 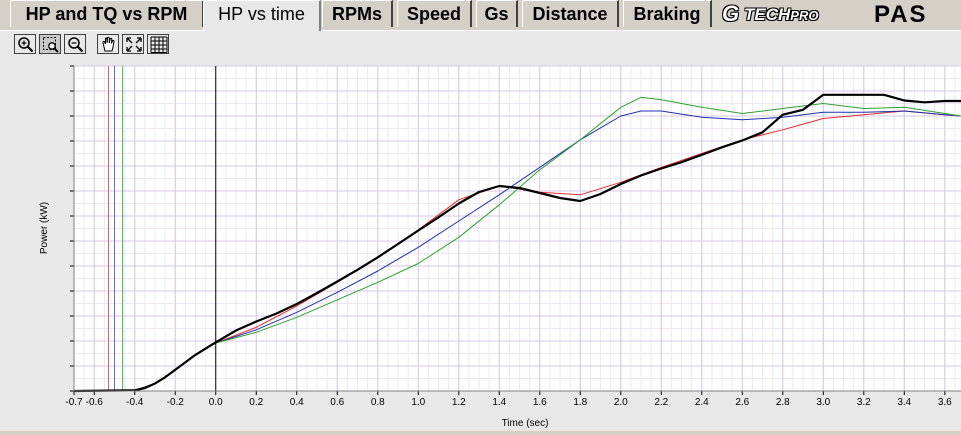 I want to click on x-tick-label: 0.2, so click(x=256, y=402).